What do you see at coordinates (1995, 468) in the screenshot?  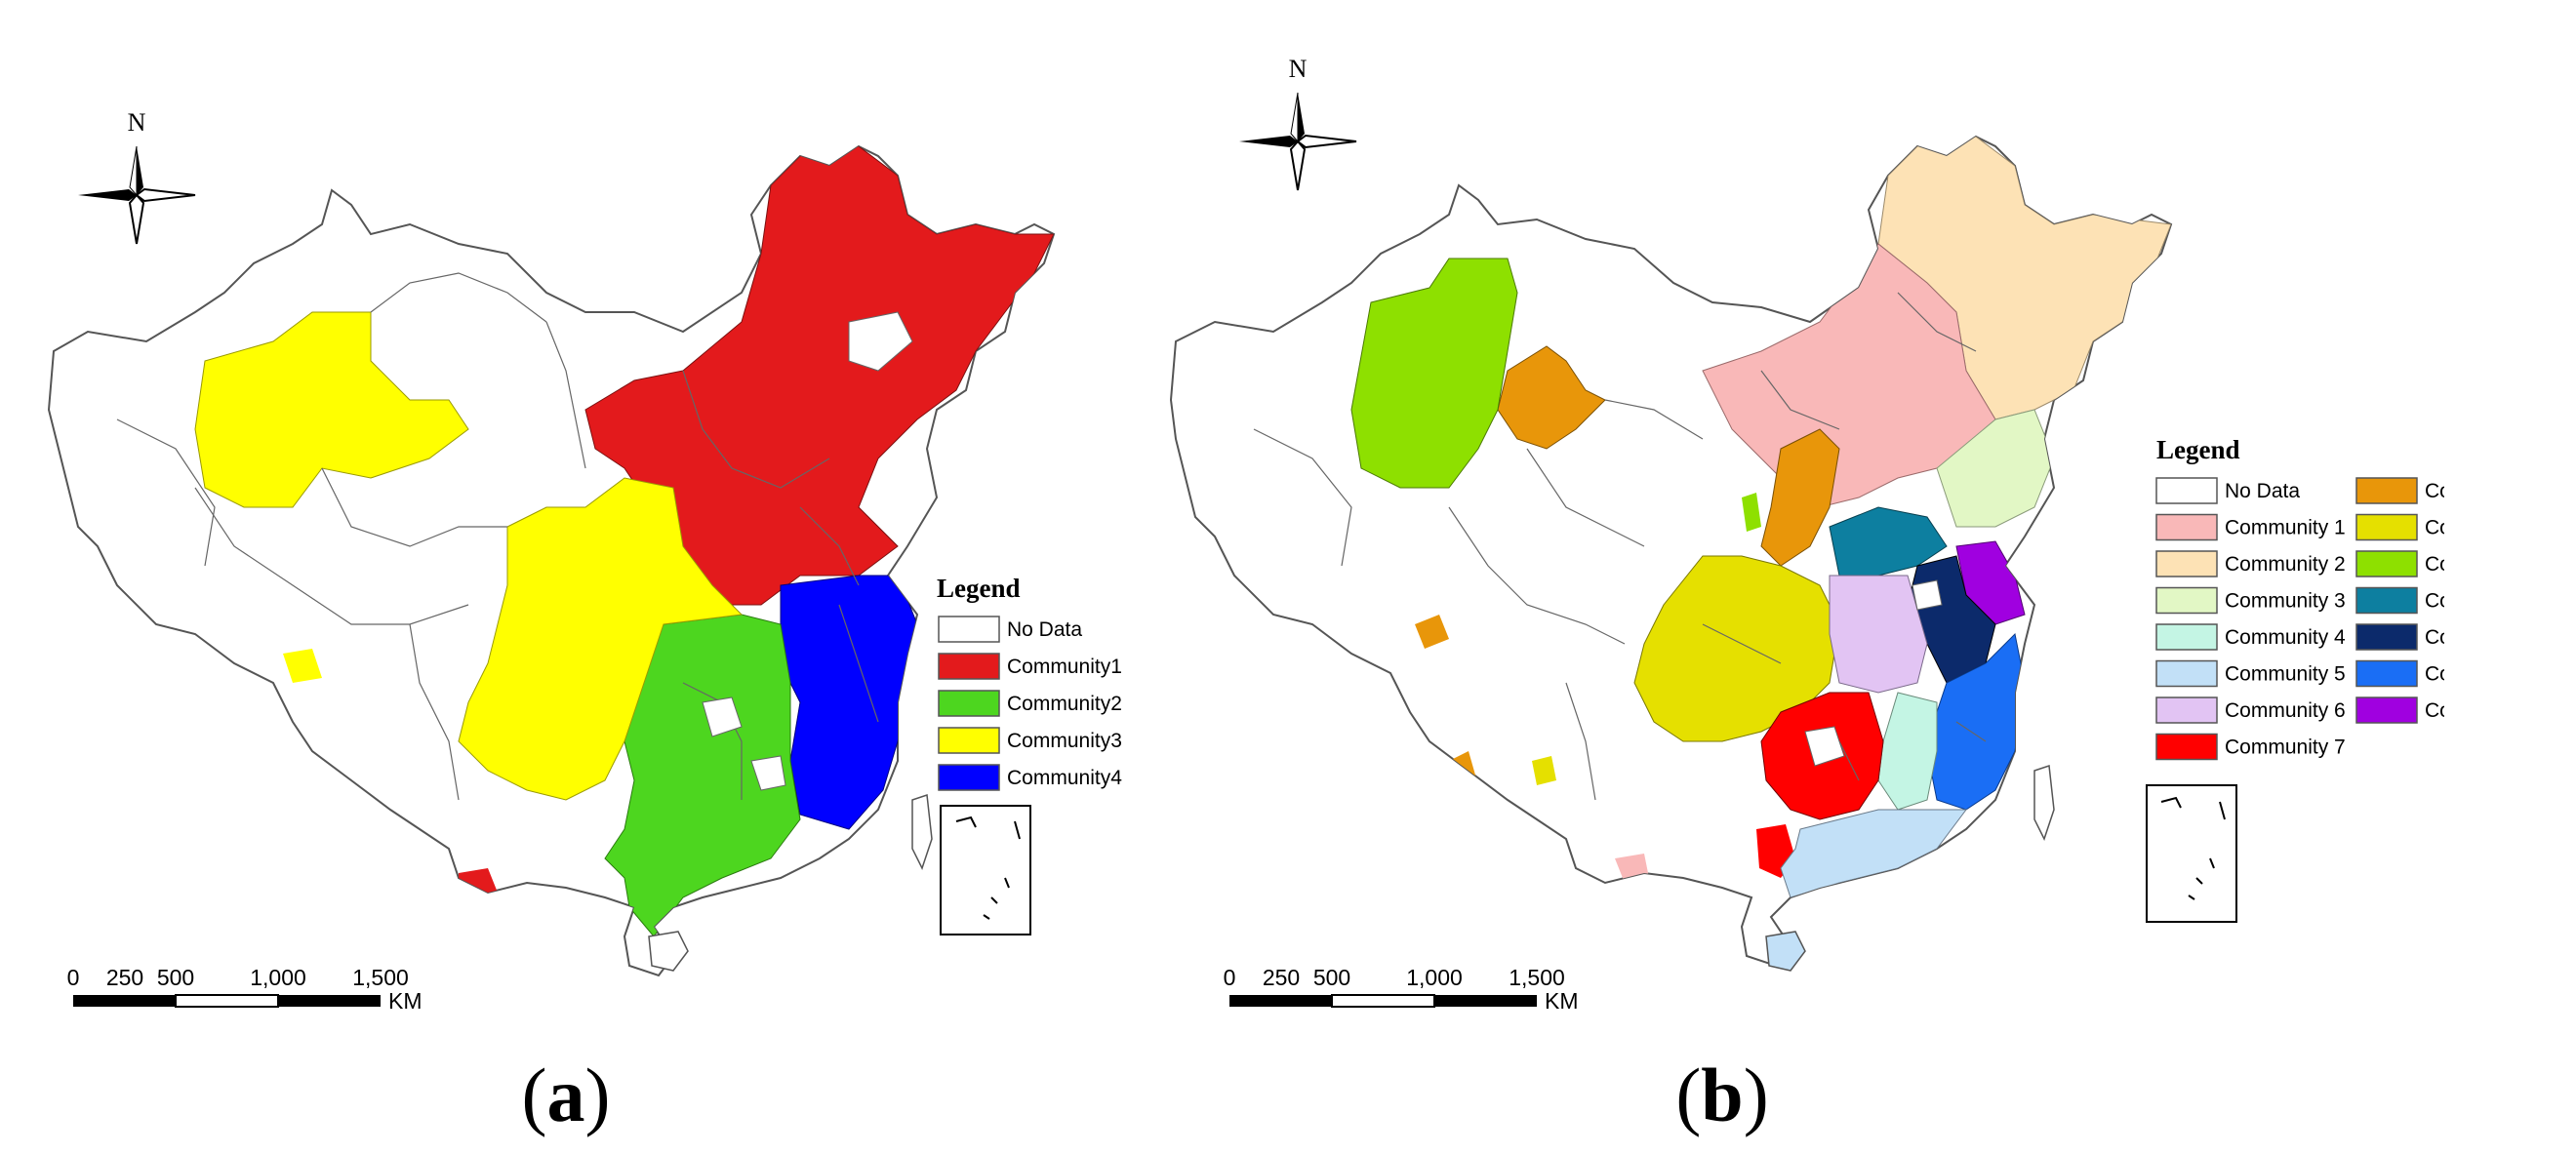 I see `region-b-community3` at bounding box center [1995, 468].